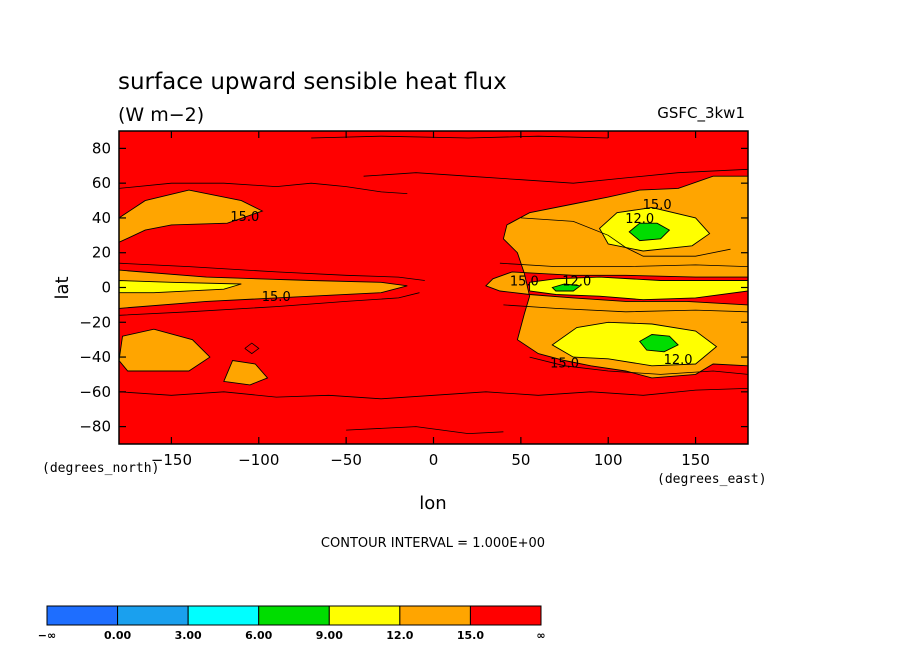 The width and height of the screenshot is (904, 654). Describe the element at coordinates (258, 635) in the screenshot. I see `colorbar-label: 6.00` at that location.